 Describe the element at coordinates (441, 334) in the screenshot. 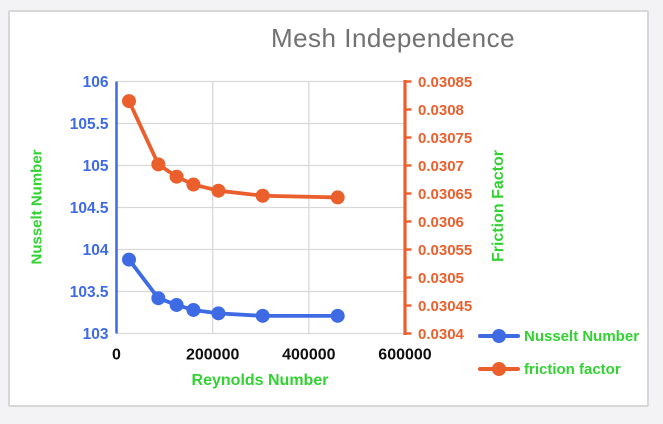

I see `right-tick-label: 0.0304` at that location.